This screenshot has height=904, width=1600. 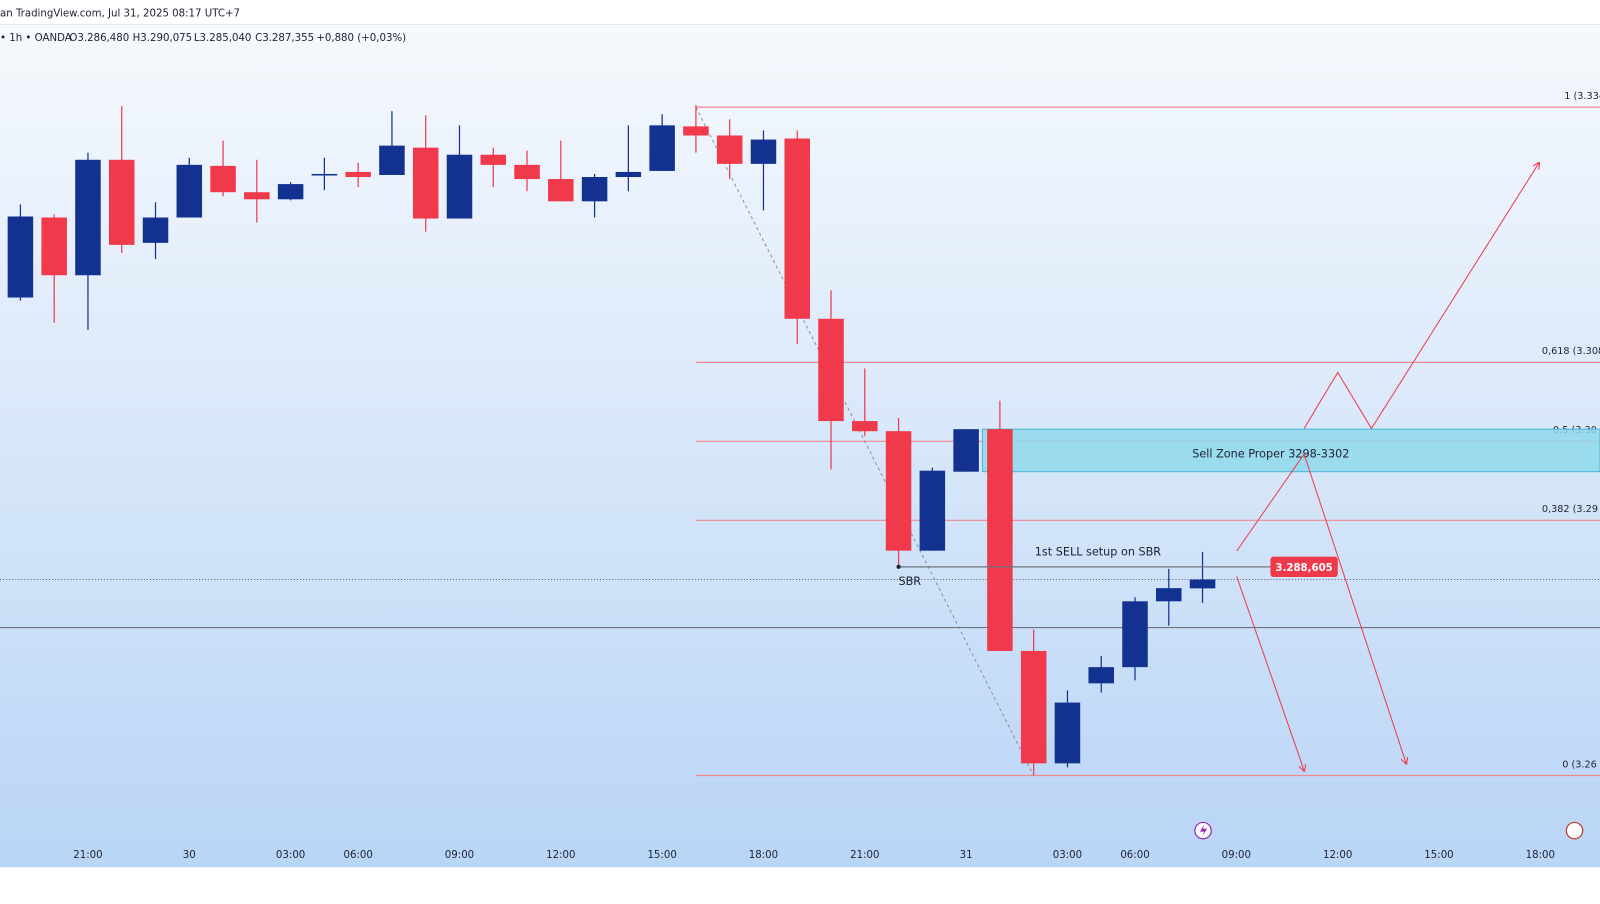 What do you see at coordinates (1117, 567) in the screenshot?
I see `overlays: SBR 1st SELL setup on SBR 3.288,605` at bounding box center [1117, 567].